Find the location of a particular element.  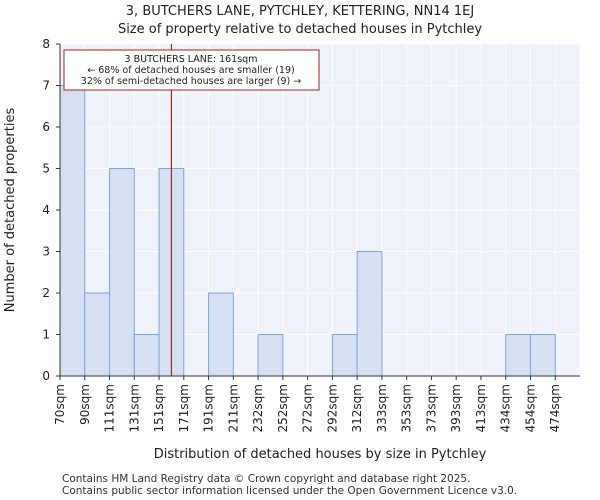

x-tick-label: 70sqm is located at coordinates (60, 404).